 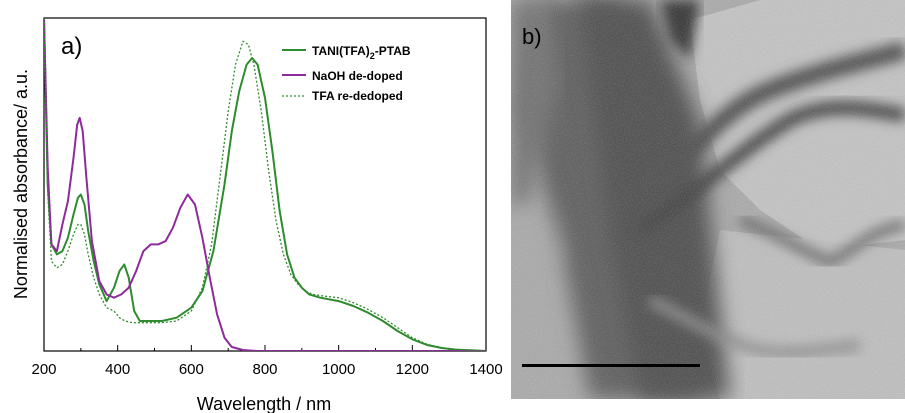 What do you see at coordinates (338, 369) in the screenshot?
I see `x-tick-label: 1000` at bounding box center [338, 369].